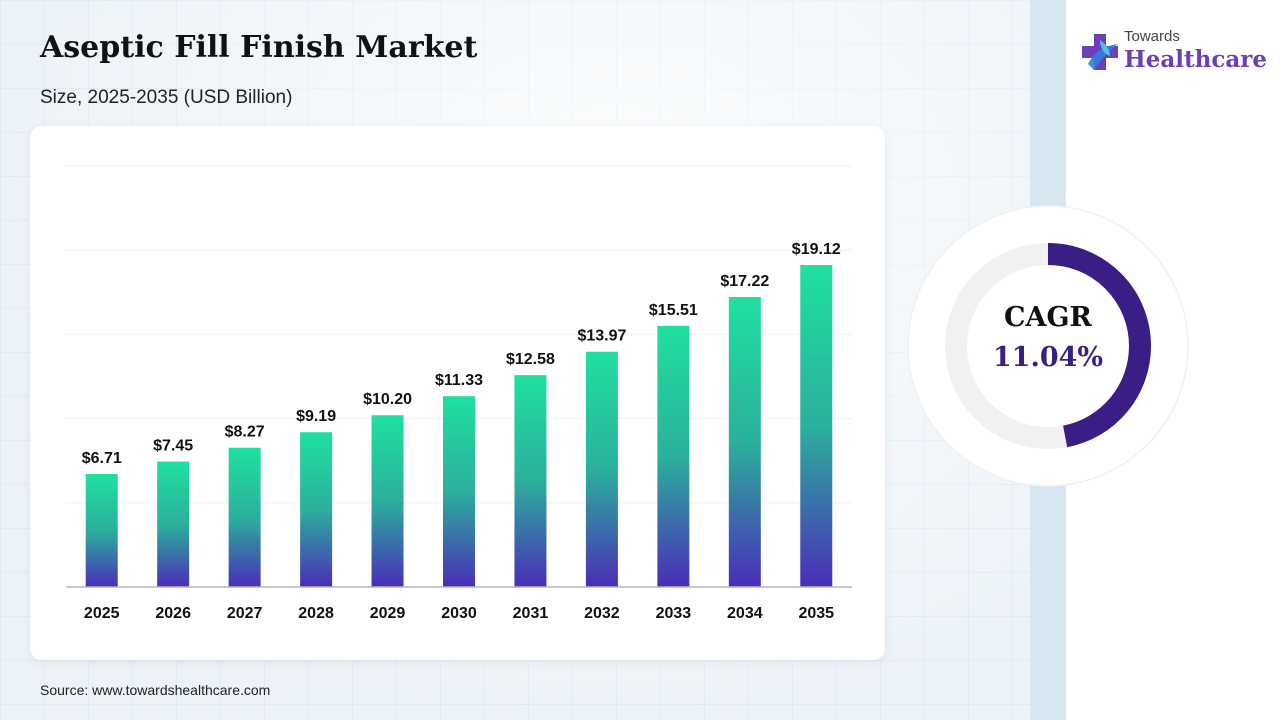  I want to click on x-tick-label-2028: 2028, so click(316, 613).